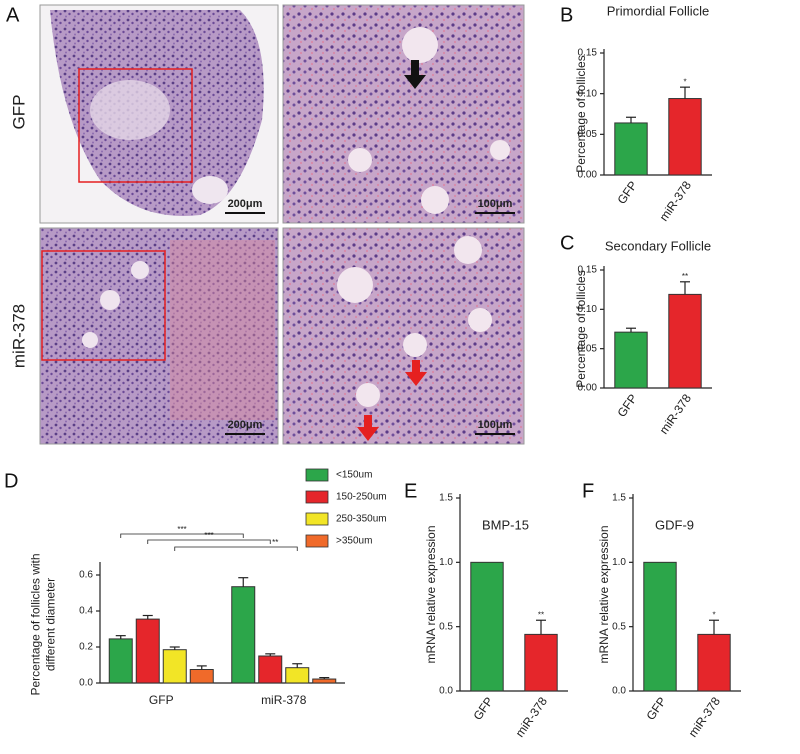  What do you see at coordinates (361, 519) in the screenshot?
I see `legend-label: 250-350um` at bounding box center [361, 519].